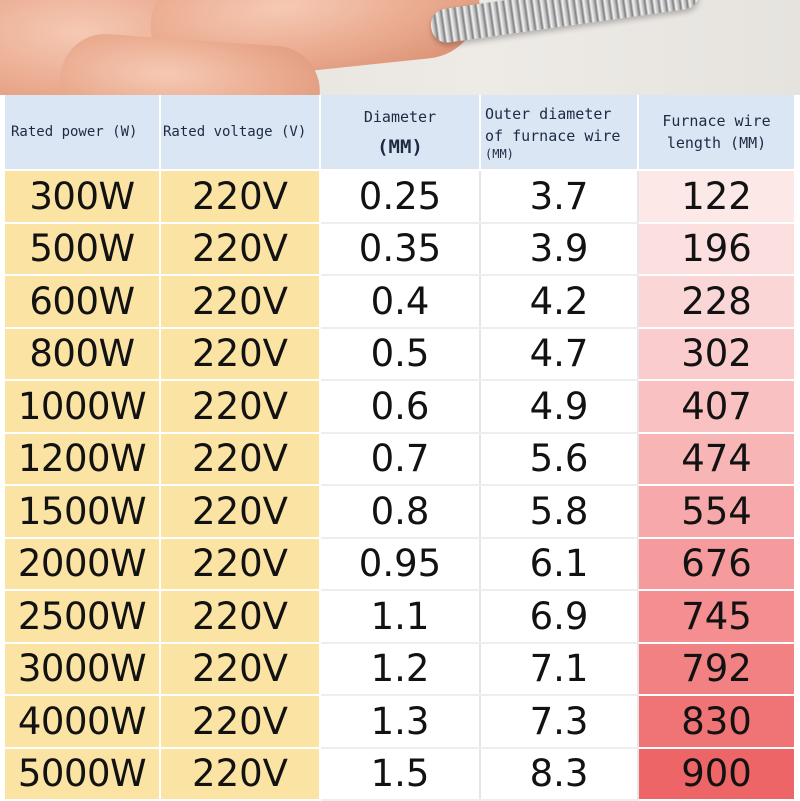  I want to click on header-outer-diameter: Outer diameter of furnace wire (MM), so click(559, 133).